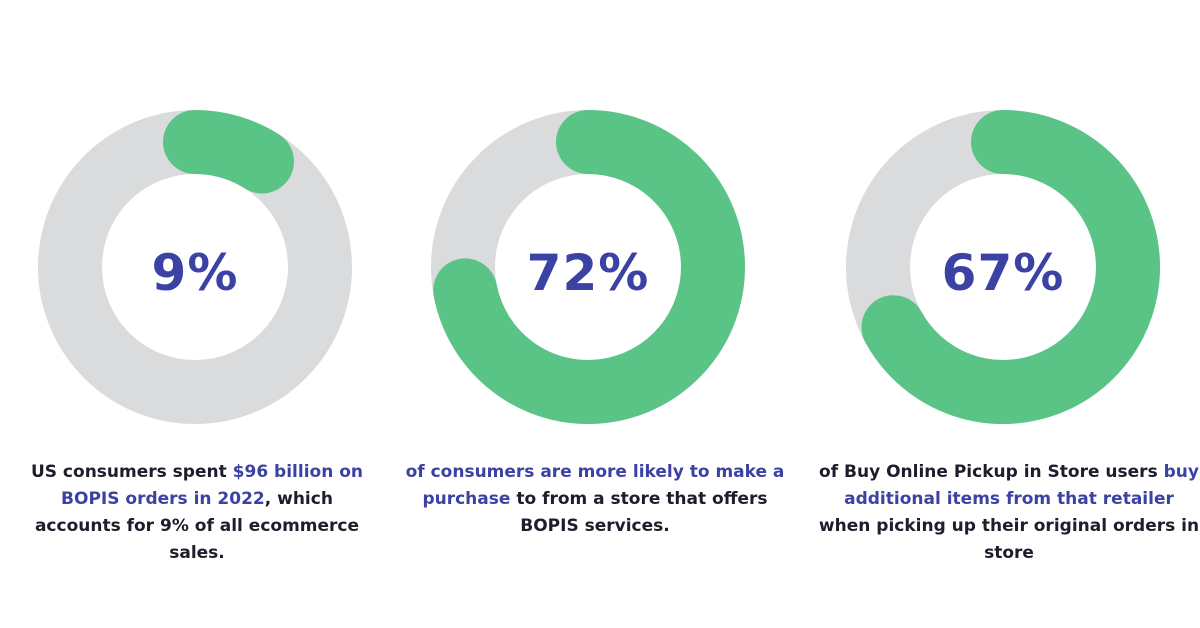 This screenshot has width=1200, height=628. I want to click on donut-chart-3: 67%, so click(1003, 267).